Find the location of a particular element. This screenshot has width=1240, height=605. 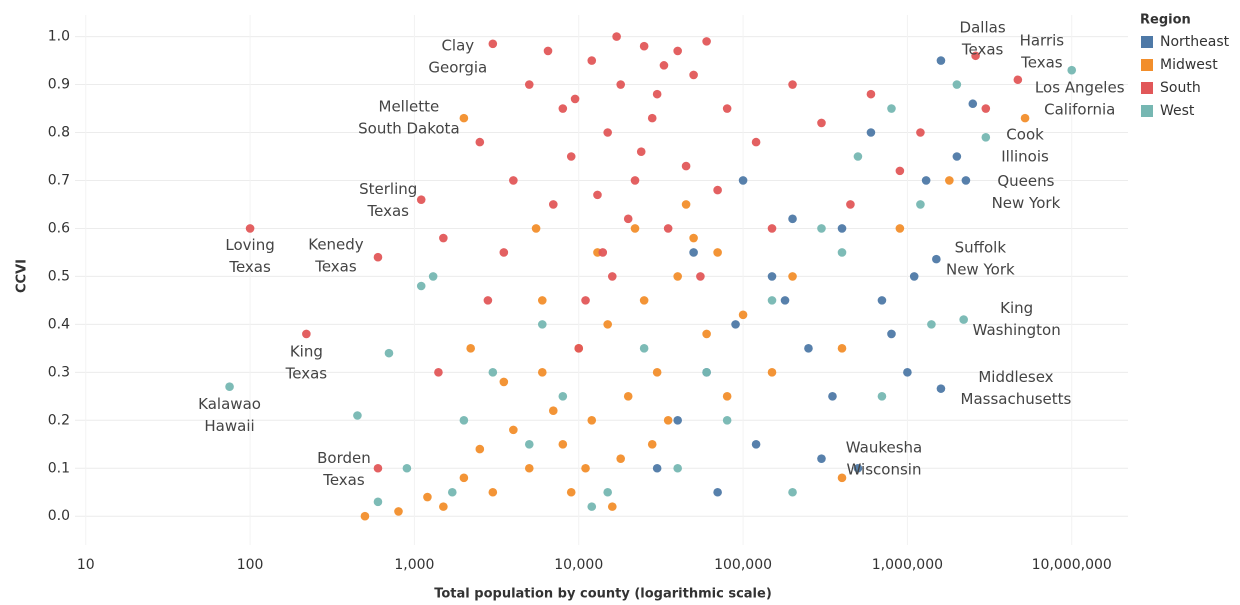

x-tick-label: 10,000,000 is located at coordinates (1072, 565).